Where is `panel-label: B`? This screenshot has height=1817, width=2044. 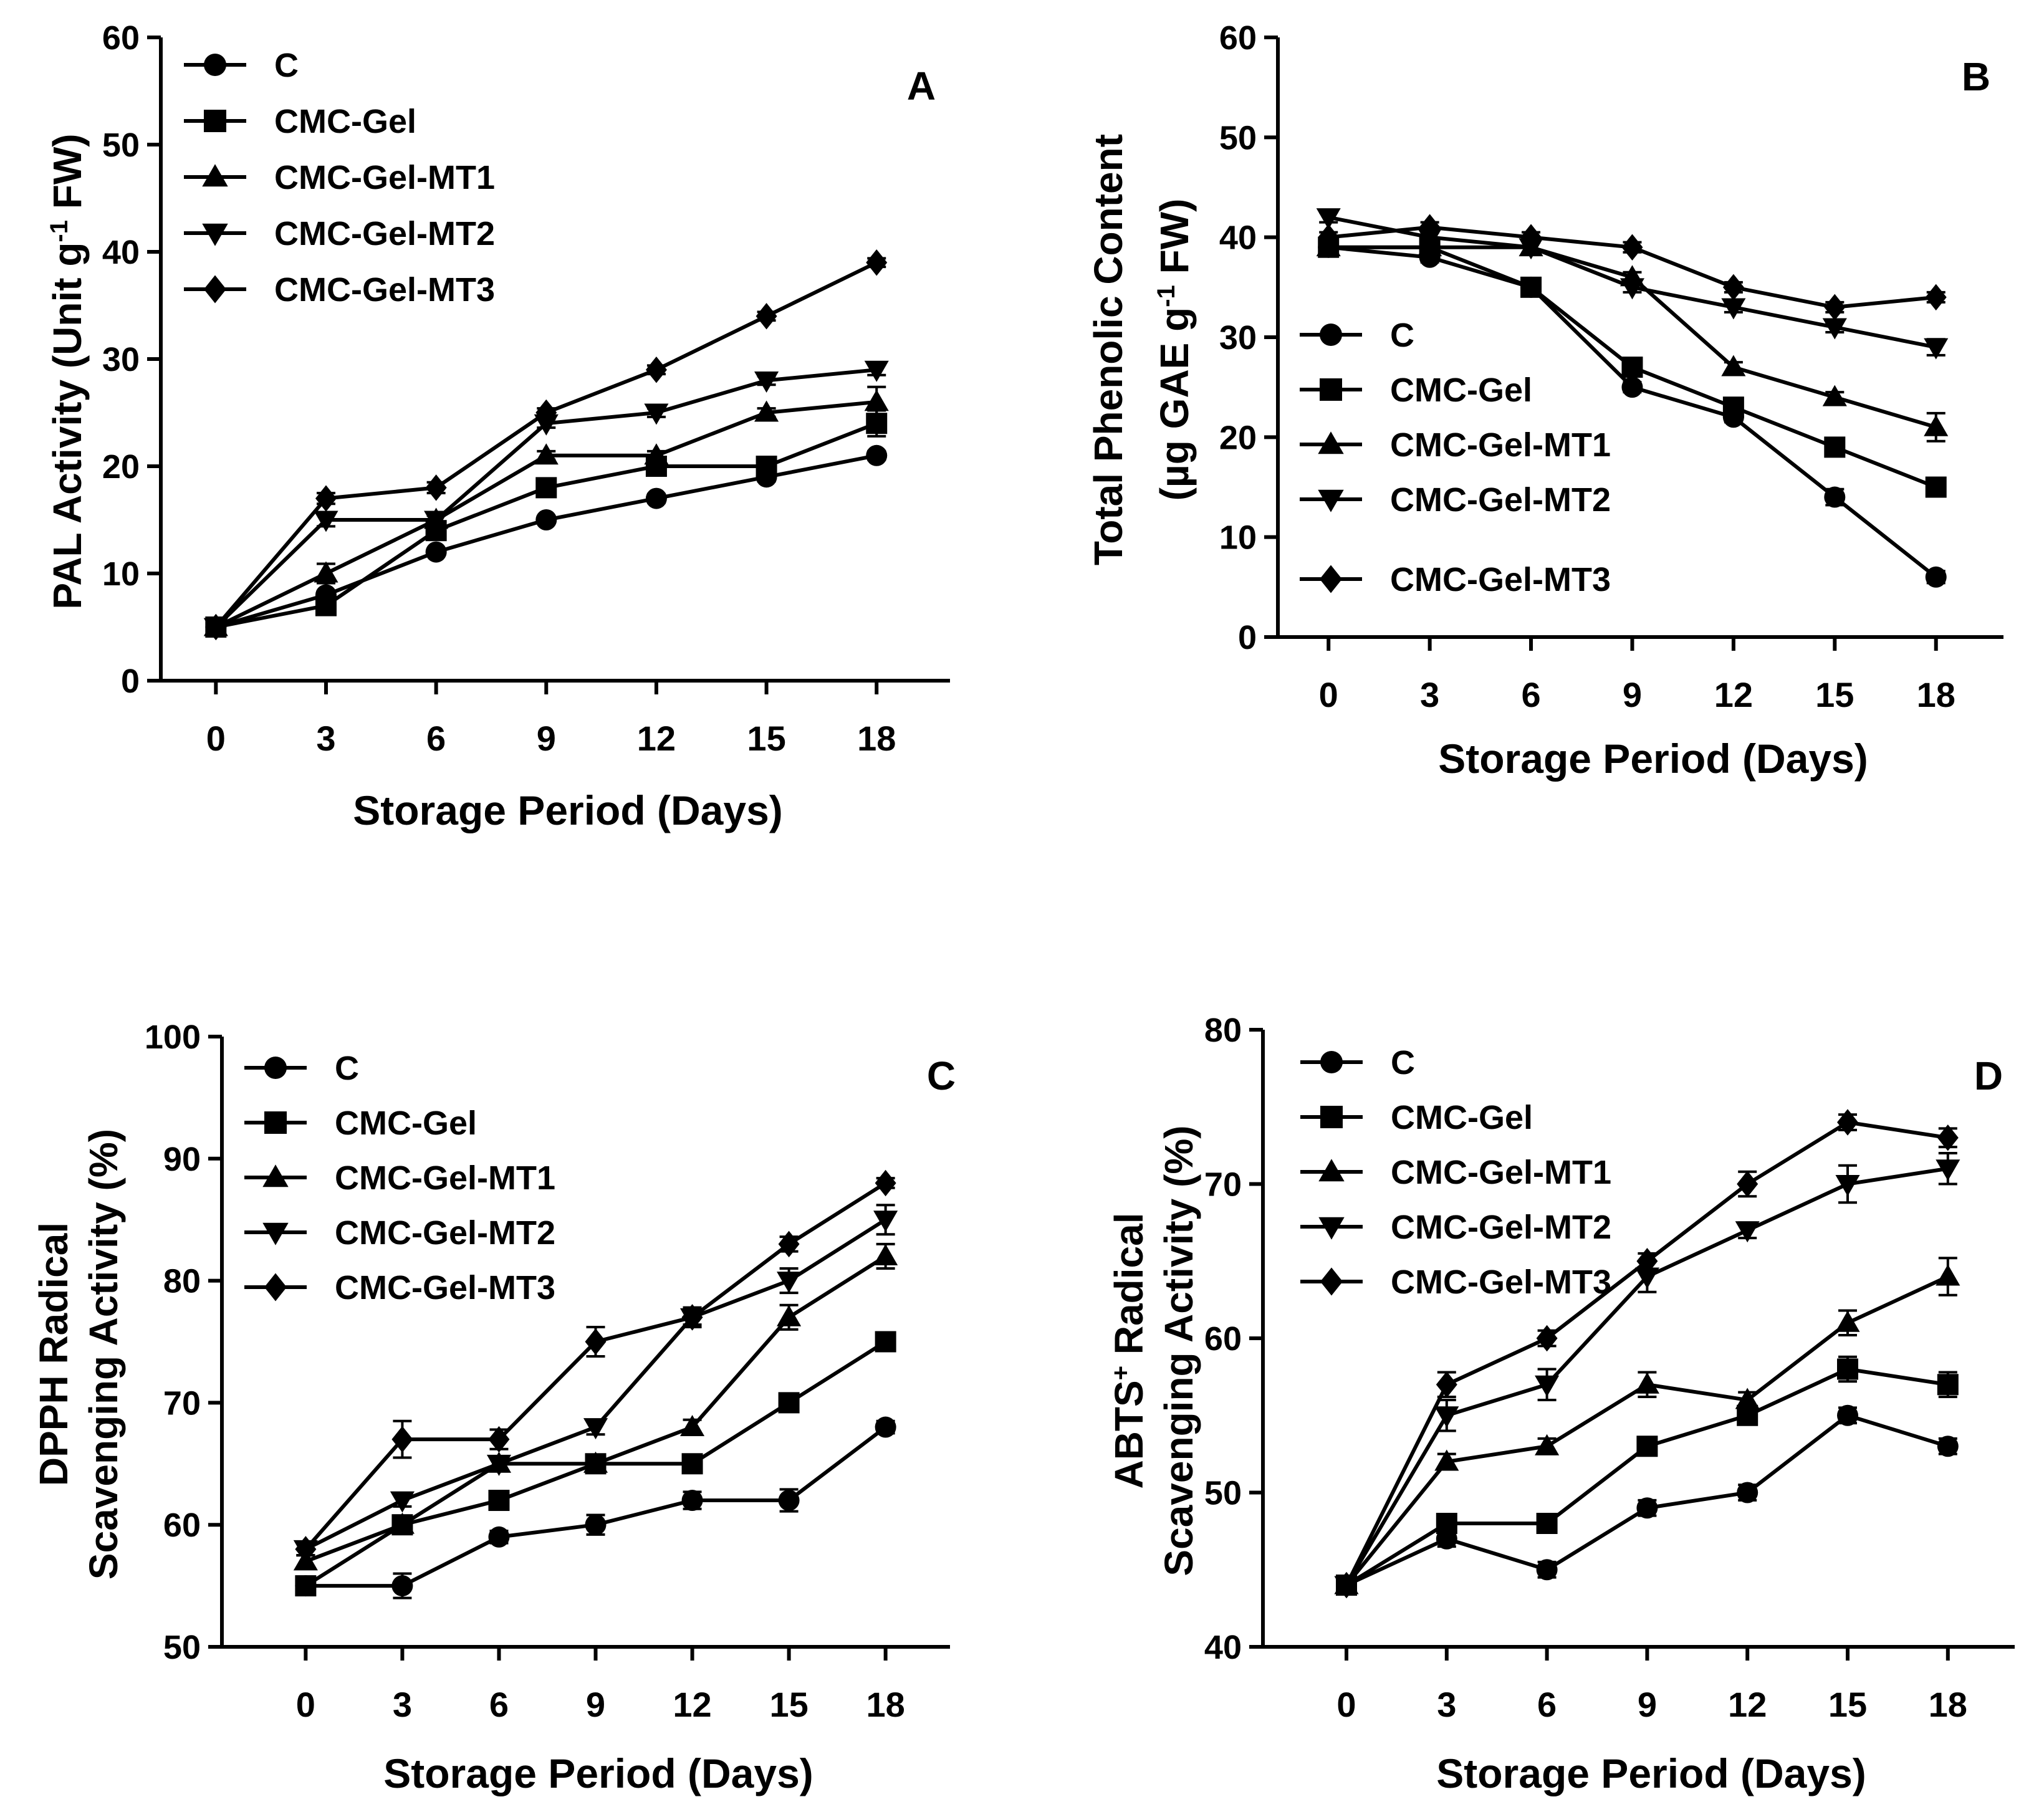 panel-label: B is located at coordinates (1976, 76).